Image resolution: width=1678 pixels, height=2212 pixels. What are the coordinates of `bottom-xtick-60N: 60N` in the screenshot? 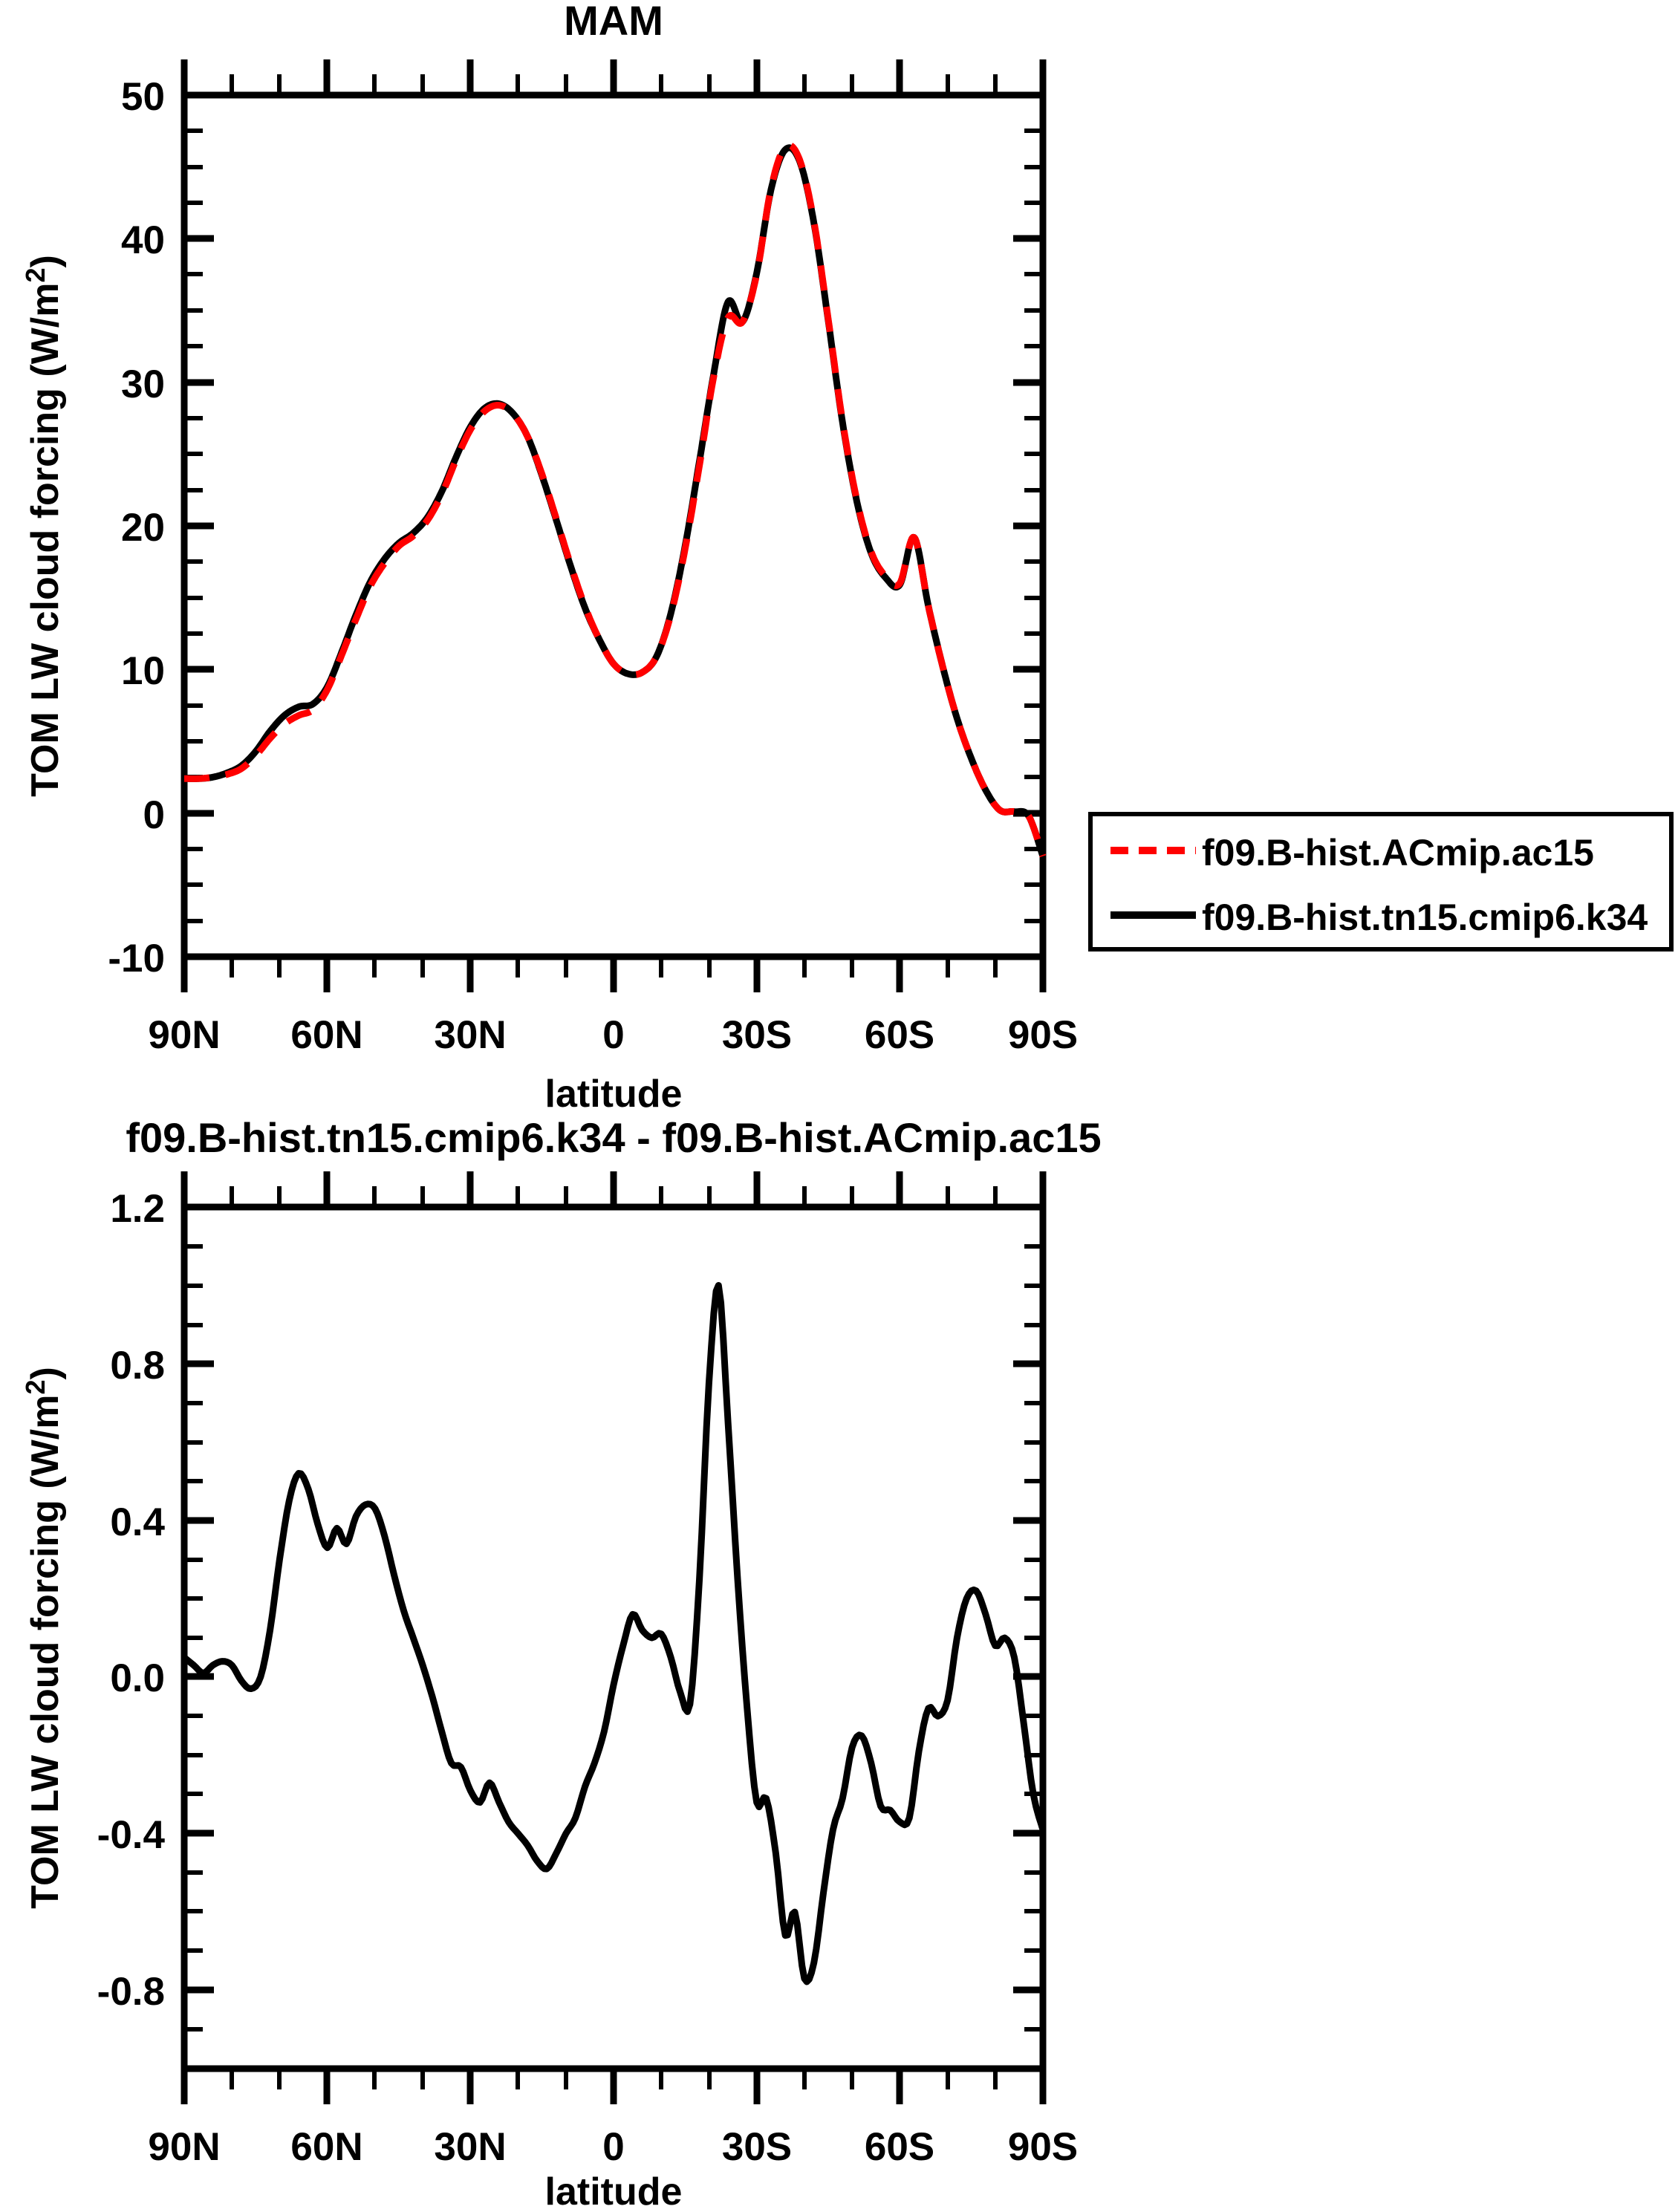 It's located at (326, 2147).